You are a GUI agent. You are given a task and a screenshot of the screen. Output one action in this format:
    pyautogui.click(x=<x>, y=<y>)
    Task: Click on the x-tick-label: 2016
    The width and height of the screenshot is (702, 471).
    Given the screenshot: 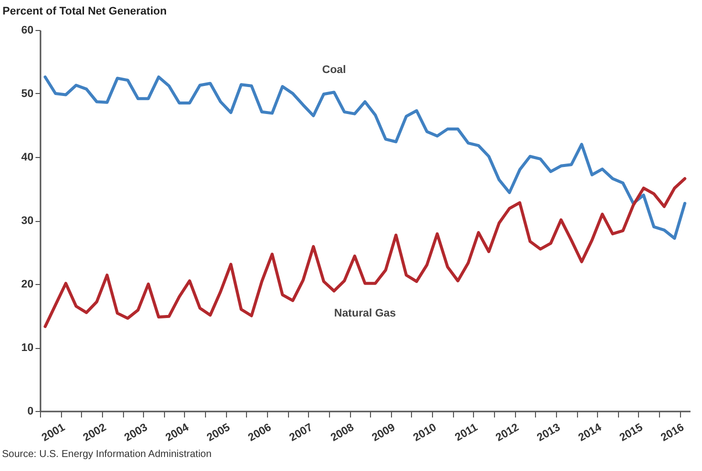 What is the action you would take?
    pyautogui.click(x=672, y=433)
    